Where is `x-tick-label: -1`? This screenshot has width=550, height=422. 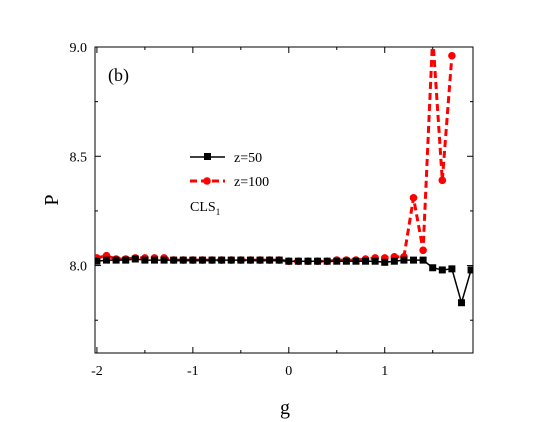 x-tick-label: -1 is located at coordinates (193, 371).